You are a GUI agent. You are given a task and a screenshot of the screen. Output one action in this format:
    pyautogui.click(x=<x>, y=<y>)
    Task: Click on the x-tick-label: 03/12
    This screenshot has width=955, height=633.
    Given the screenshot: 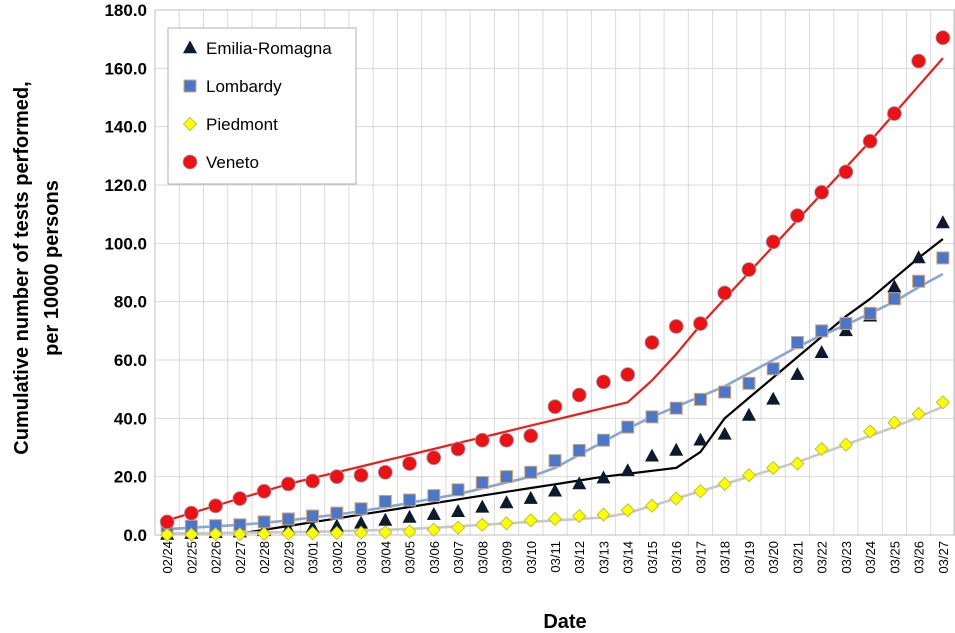 What is the action you would take?
    pyautogui.click(x=579, y=557)
    